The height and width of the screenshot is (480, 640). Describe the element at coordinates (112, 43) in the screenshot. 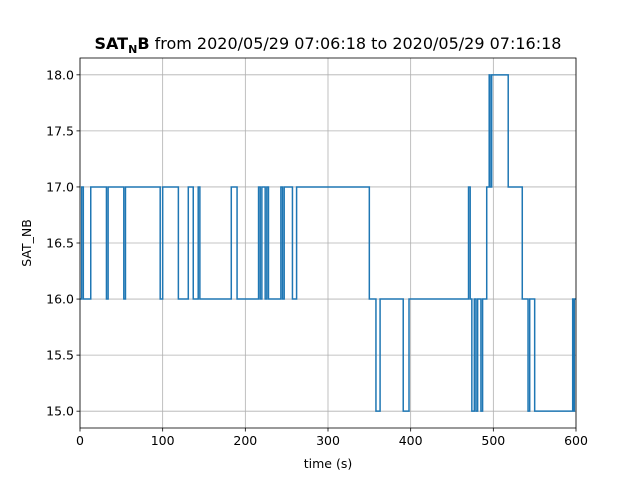

I see `title-bold-main: SAT` at that location.